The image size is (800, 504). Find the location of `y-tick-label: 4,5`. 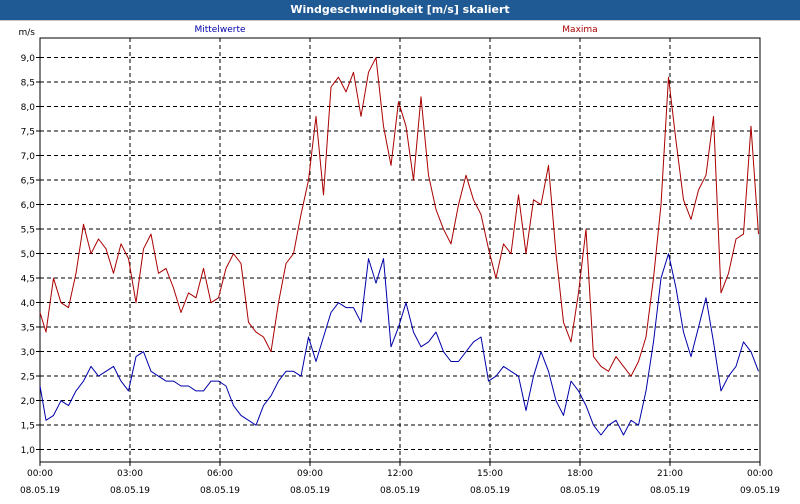

y-tick-label: 4,5 is located at coordinates (28, 280).